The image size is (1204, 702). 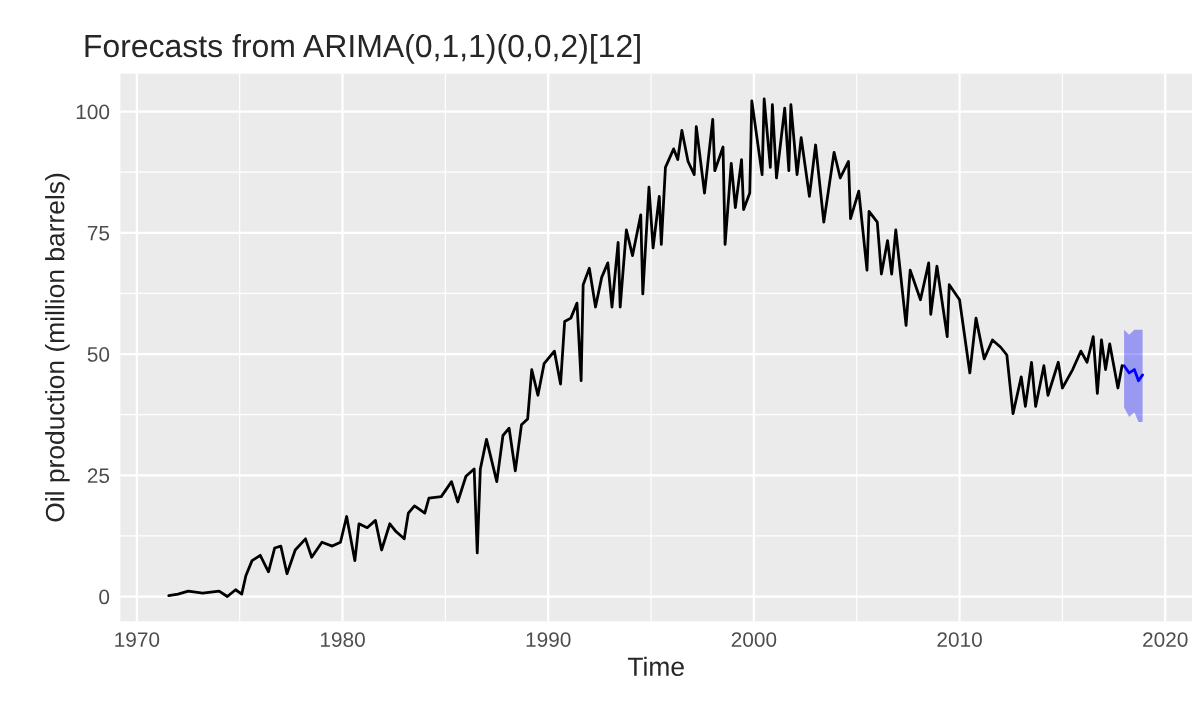 What do you see at coordinates (362, 48) in the screenshot?
I see `chart-title: Forecasts from ARIMA(0,1,1)(0,0,2)[12]` at bounding box center [362, 48].